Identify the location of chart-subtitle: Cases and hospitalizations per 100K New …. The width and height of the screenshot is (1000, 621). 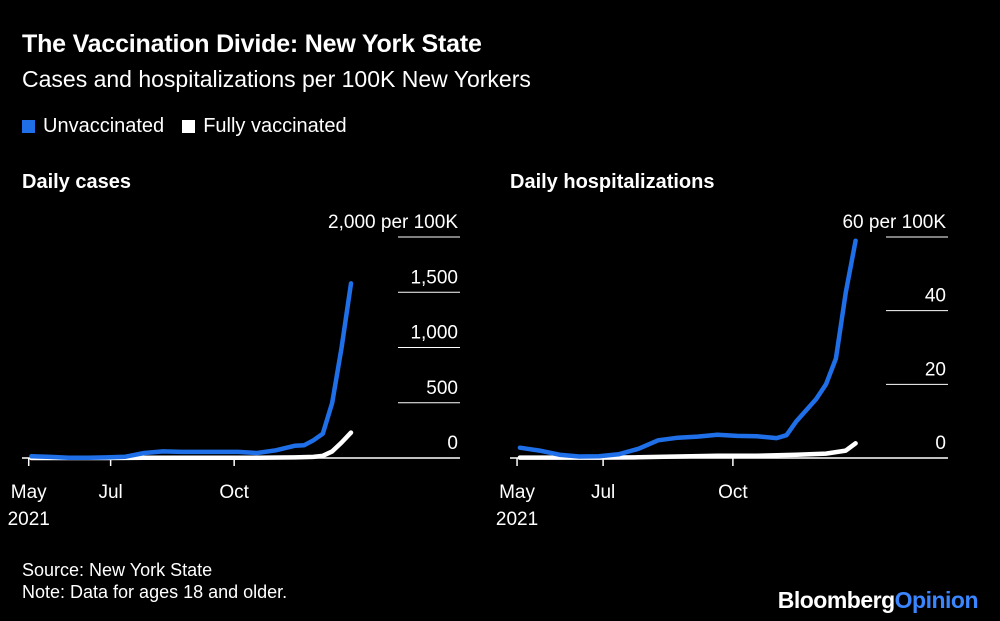
(276, 79).